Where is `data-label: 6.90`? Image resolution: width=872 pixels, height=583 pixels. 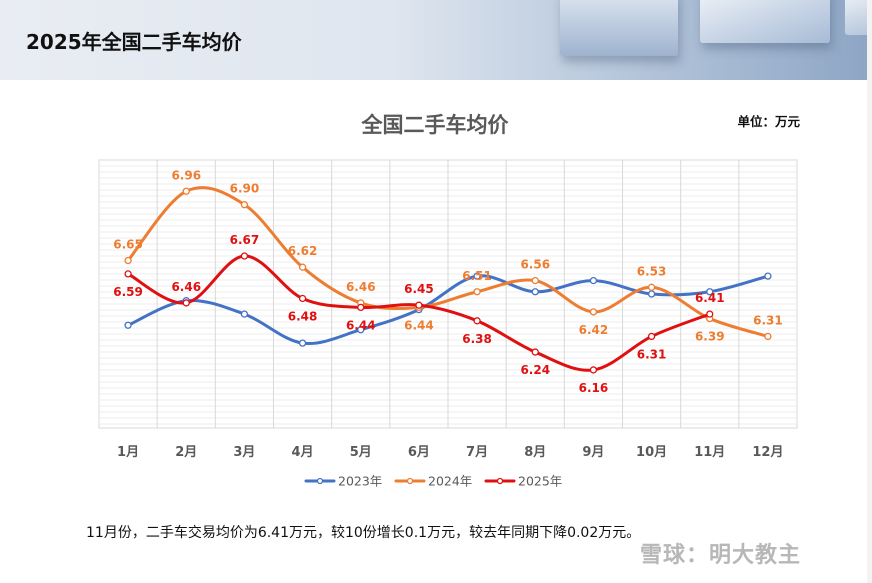 data-label: 6.90 is located at coordinates (245, 189).